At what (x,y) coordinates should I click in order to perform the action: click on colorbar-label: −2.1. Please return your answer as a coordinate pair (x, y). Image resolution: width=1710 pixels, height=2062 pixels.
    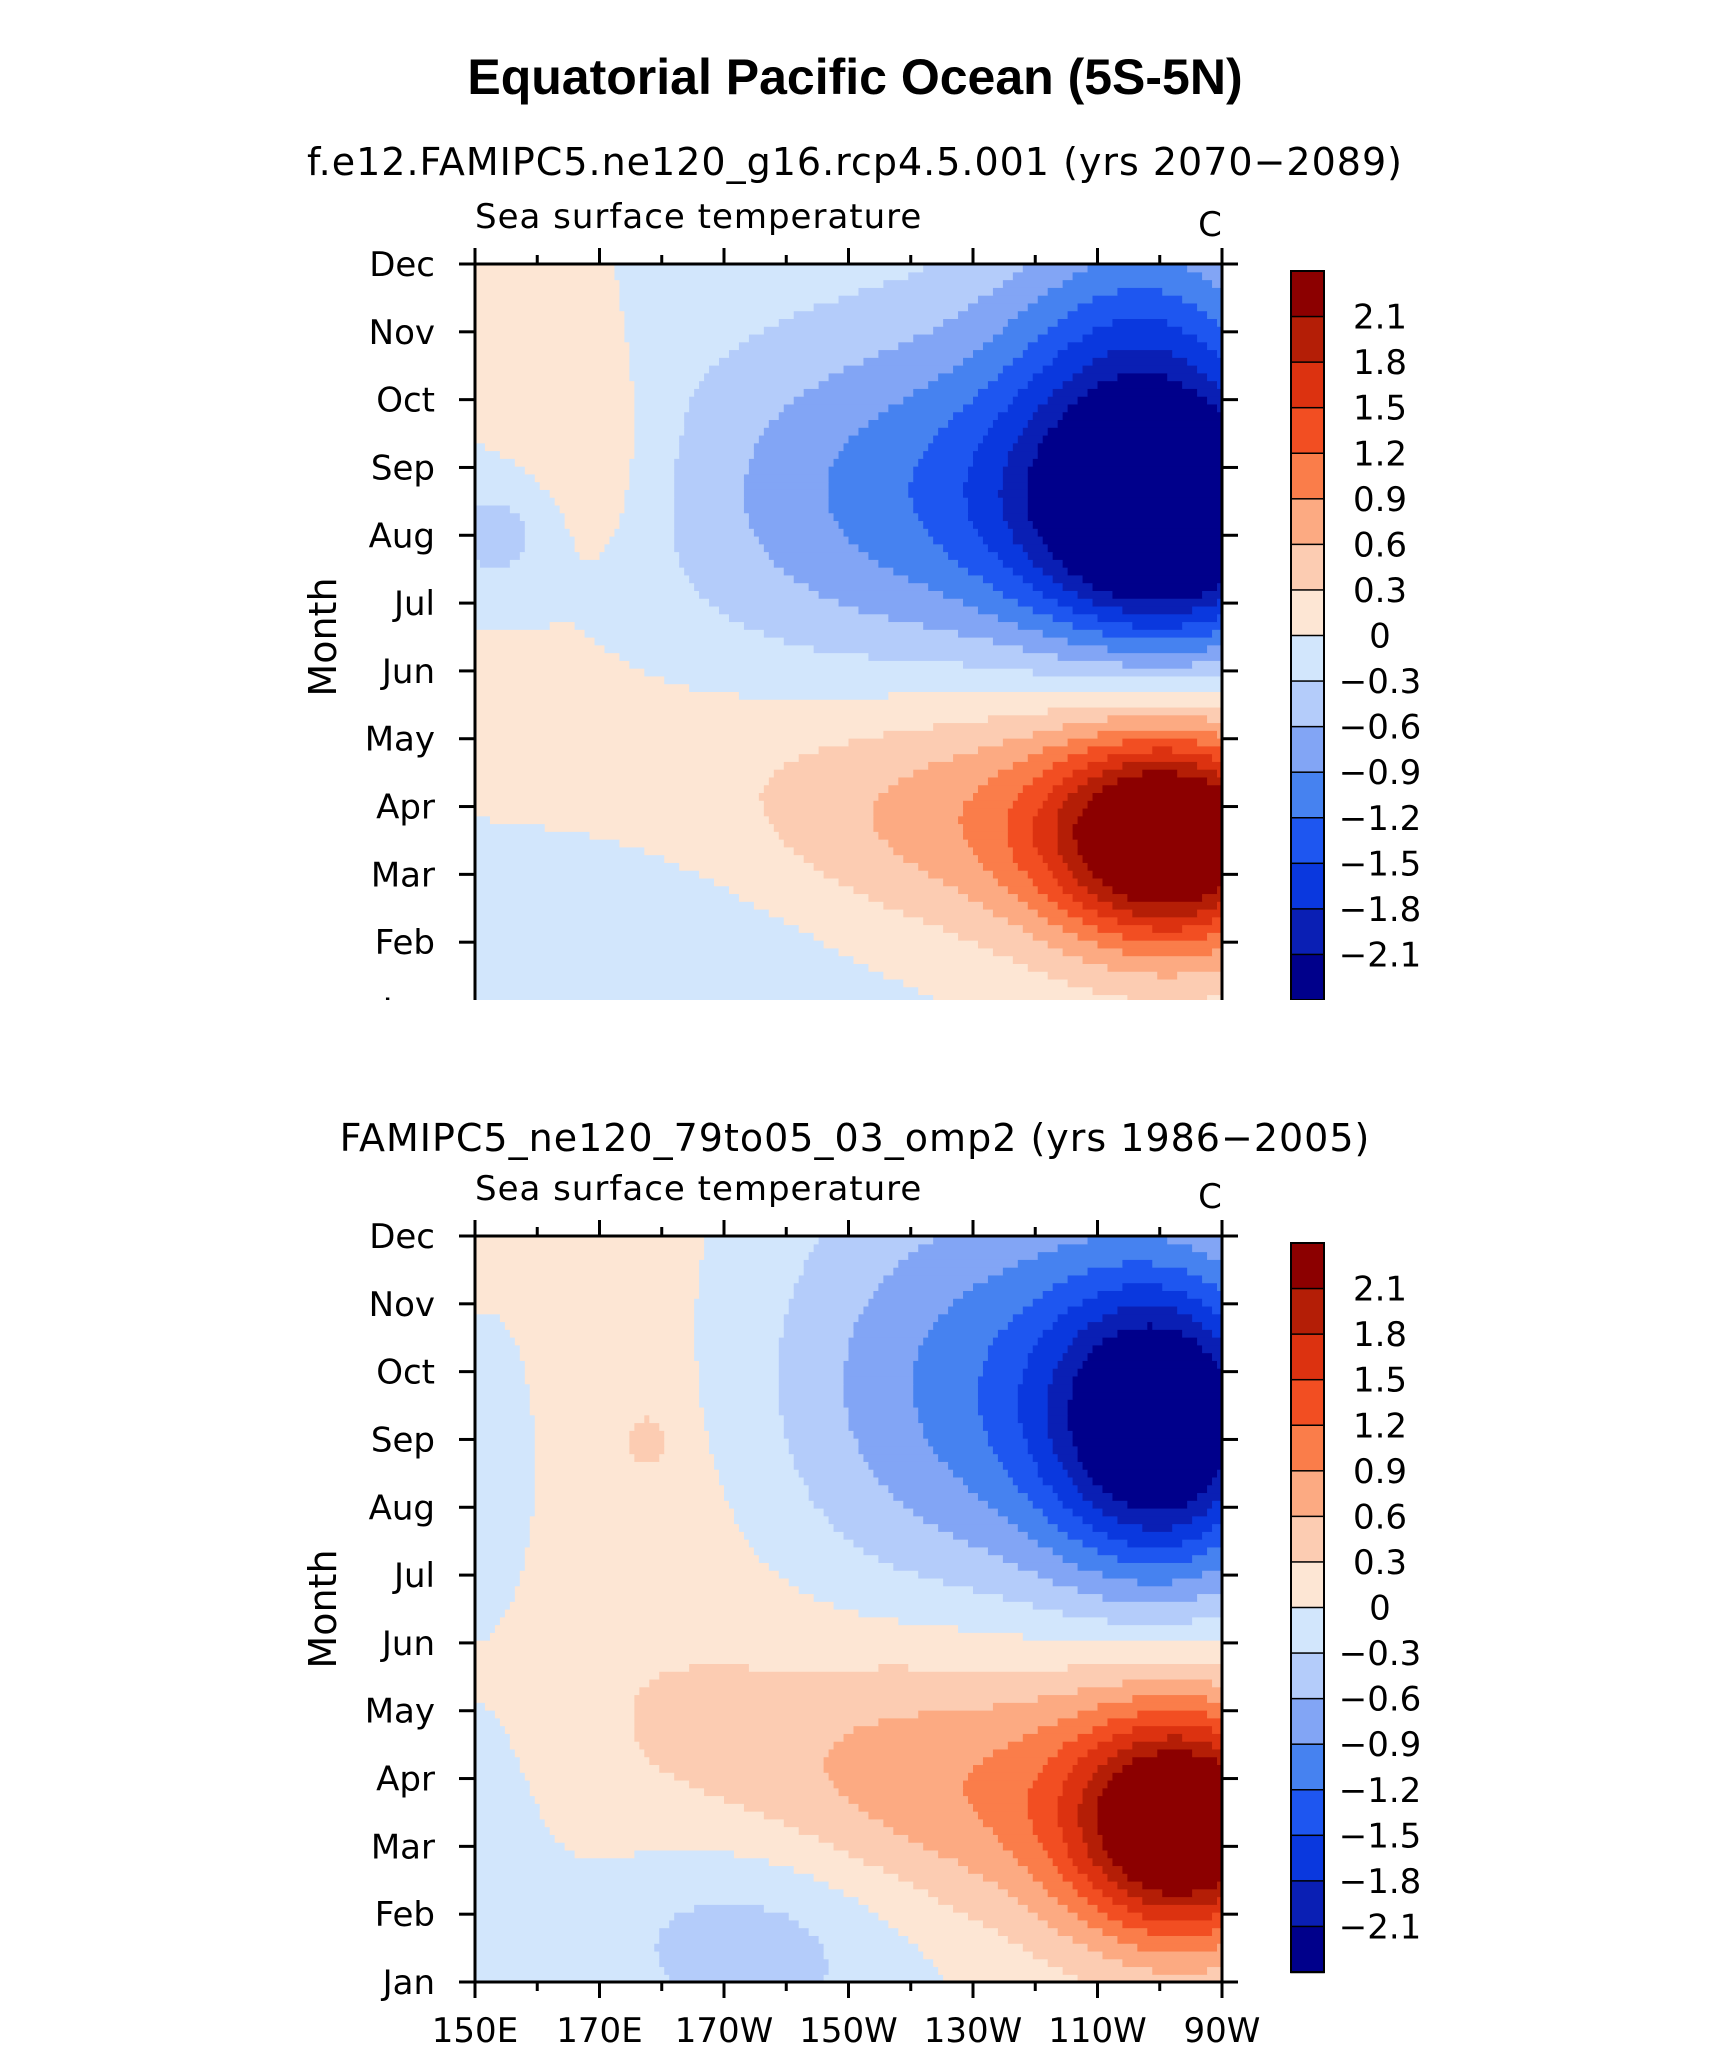
    Looking at the image, I should click on (1380, 955).